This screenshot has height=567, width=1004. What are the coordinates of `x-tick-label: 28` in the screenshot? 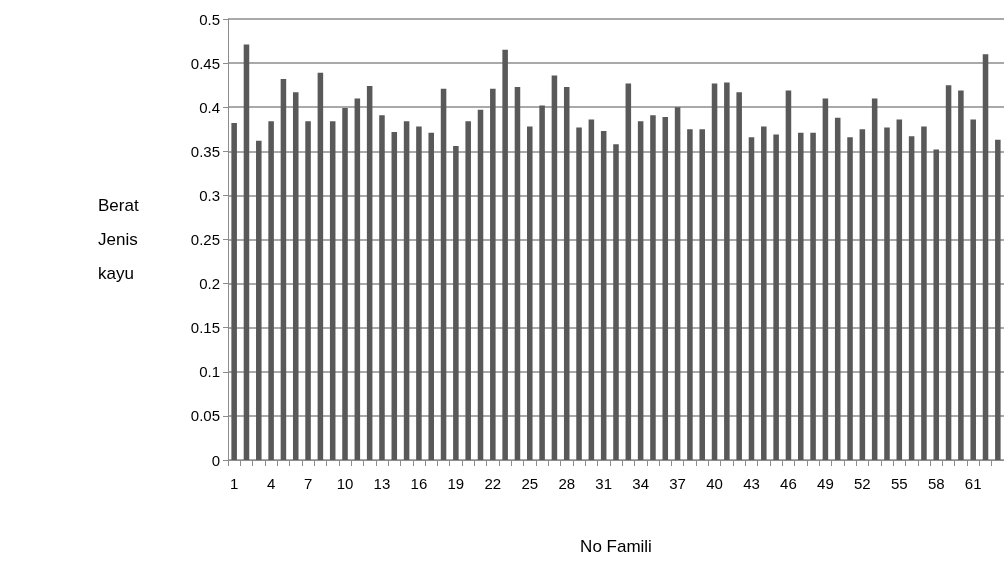 It's located at (567, 483).